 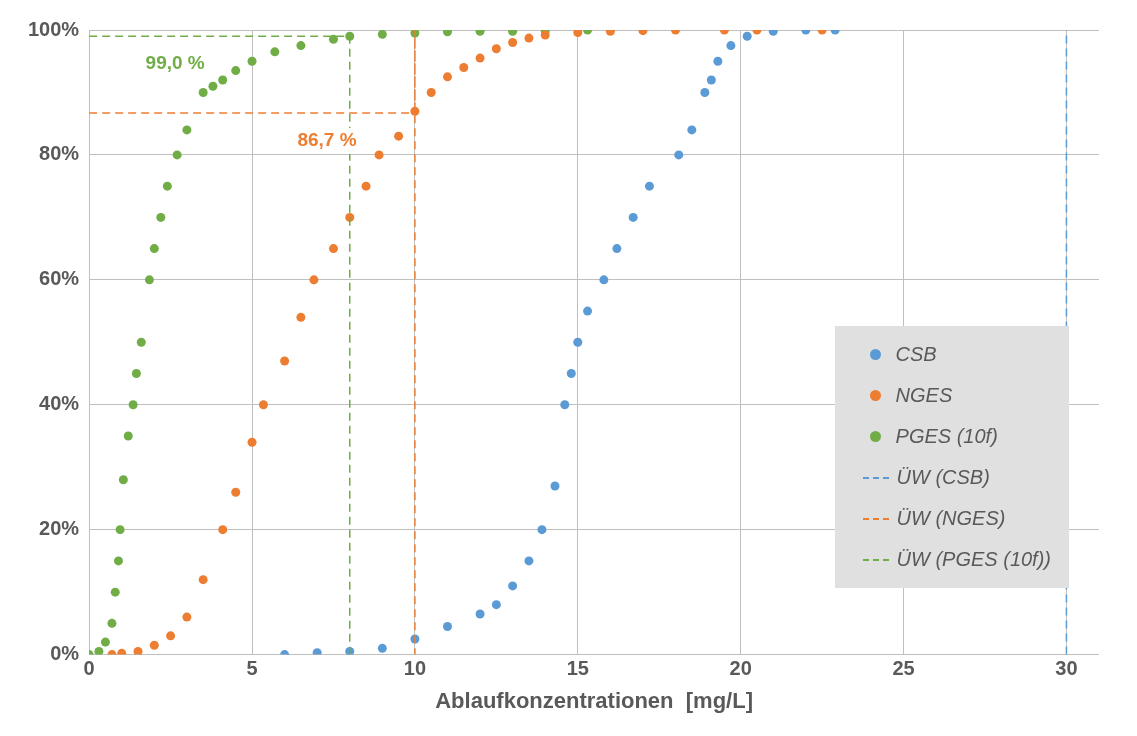 I want to click on x-tick-label: 0, so click(x=89, y=668).